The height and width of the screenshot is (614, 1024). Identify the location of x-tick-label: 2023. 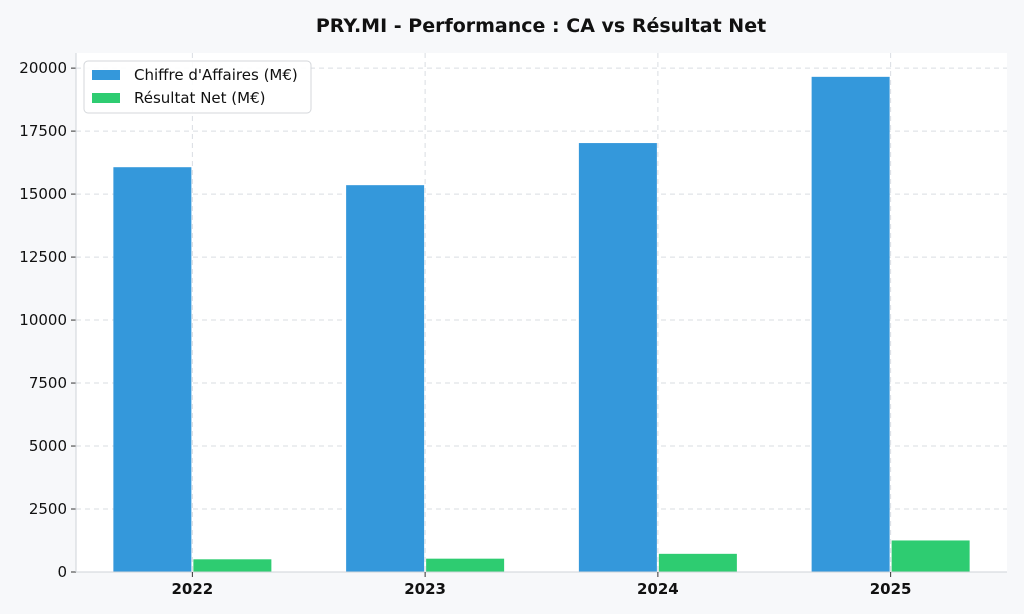
(425, 589).